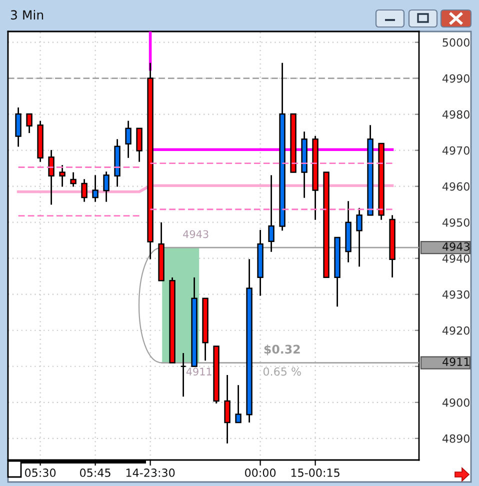 This screenshot has width=479, height=486. I want to click on ref-line-label: 4911, so click(456, 362).